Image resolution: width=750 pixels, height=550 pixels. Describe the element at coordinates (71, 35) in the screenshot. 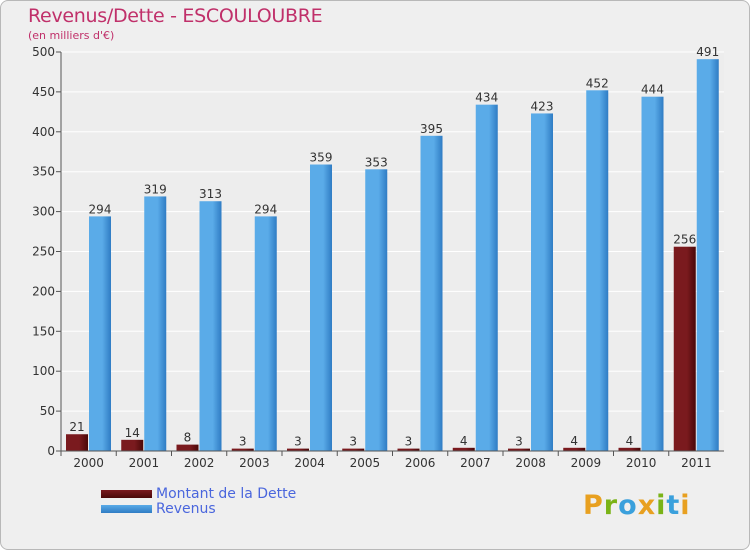

I see `chart-subtitle: (en milliers d'€)` at that location.